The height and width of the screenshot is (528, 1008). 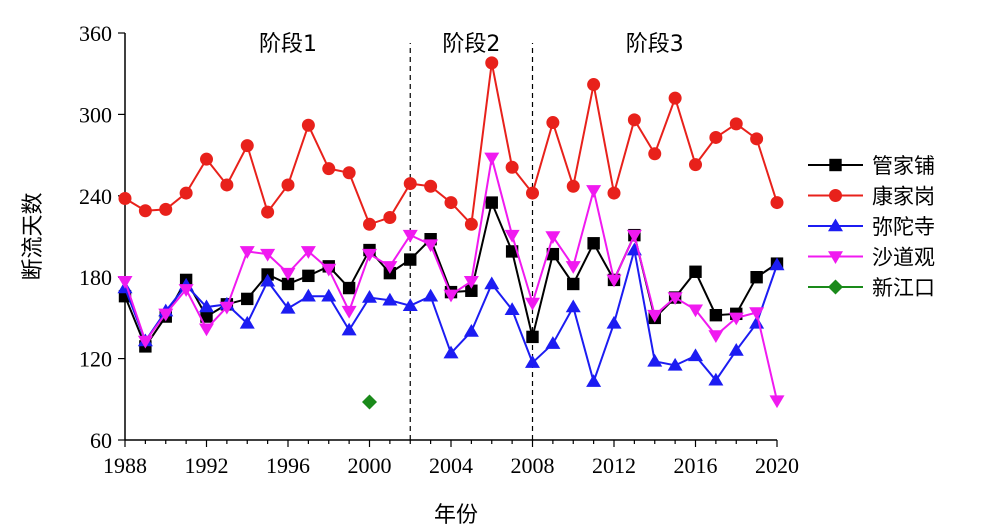 What do you see at coordinates (207, 465) in the screenshot?
I see `x-tick-label: 1992` at bounding box center [207, 465].